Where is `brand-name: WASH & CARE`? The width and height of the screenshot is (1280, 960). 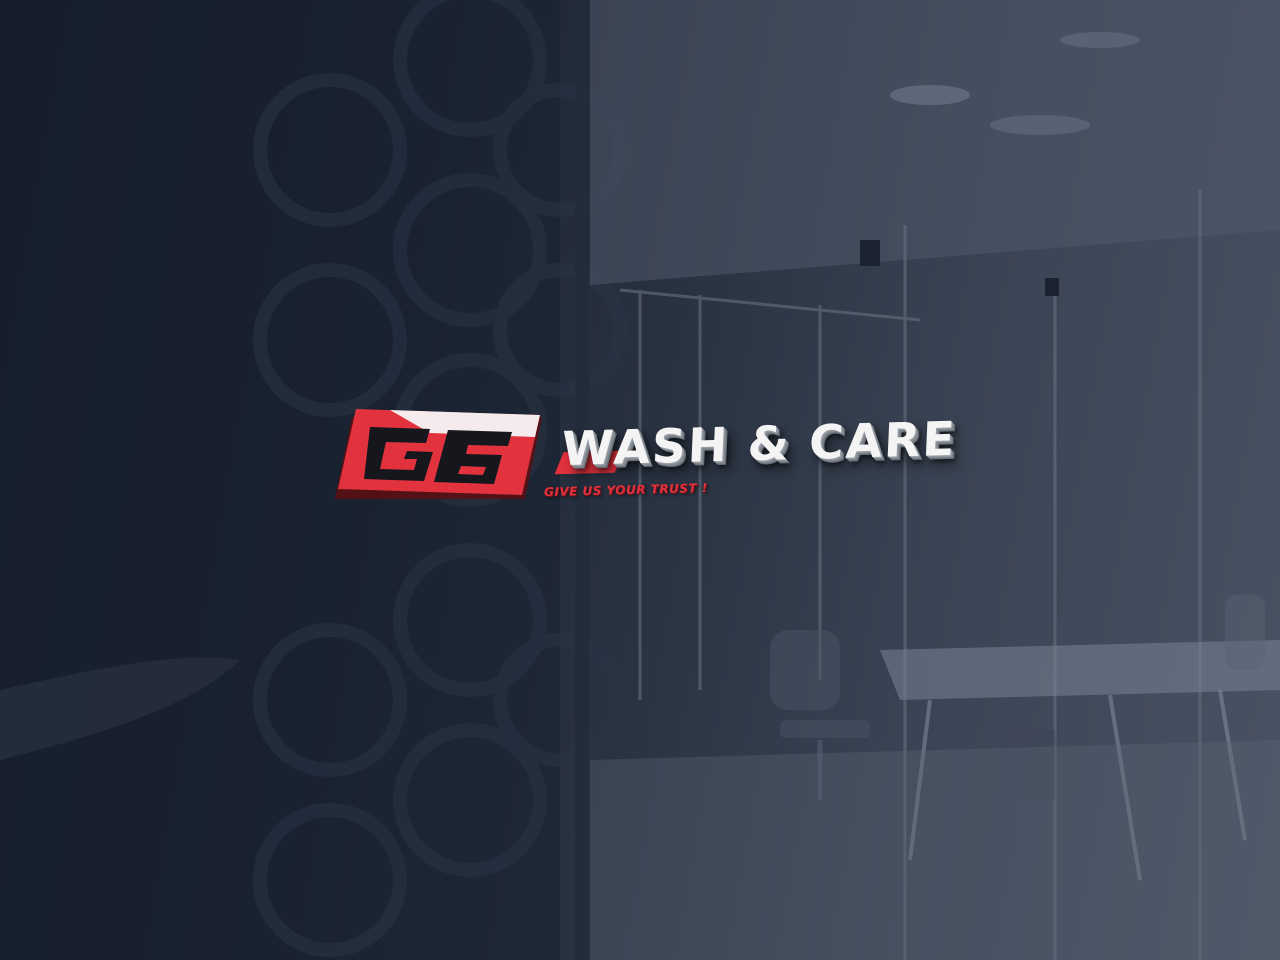 brand-name: WASH & CARE is located at coordinates (756, 444).